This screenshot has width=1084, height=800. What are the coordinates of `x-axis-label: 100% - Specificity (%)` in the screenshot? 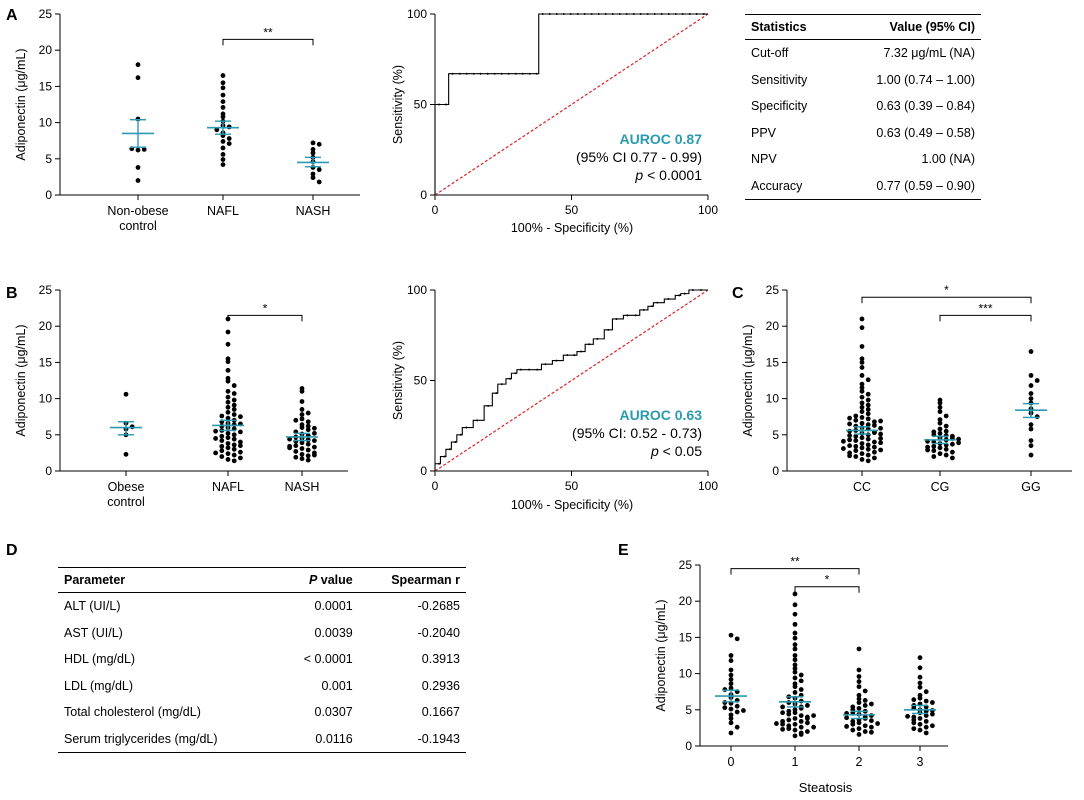 It's located at (572, 228).